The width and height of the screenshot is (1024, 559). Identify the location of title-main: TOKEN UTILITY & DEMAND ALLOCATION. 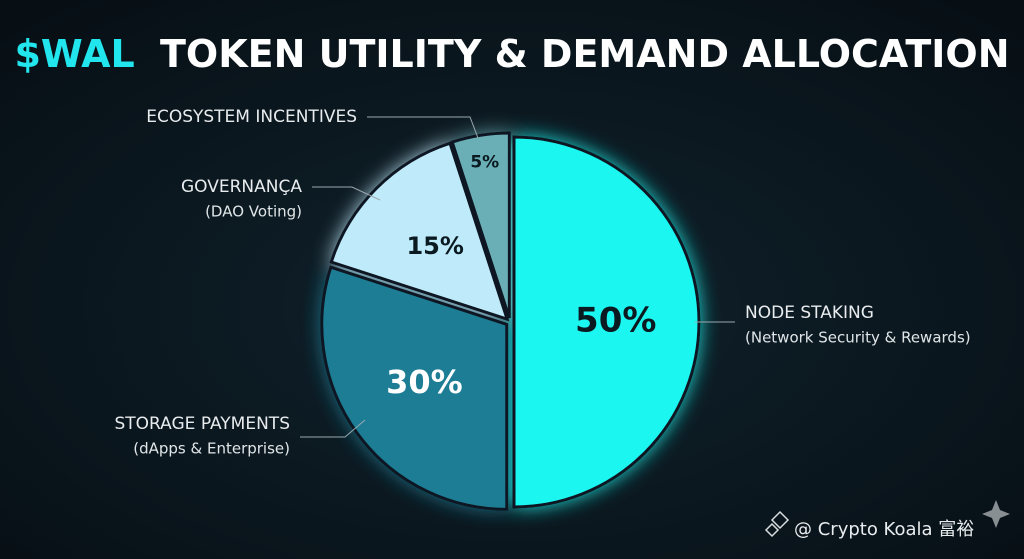
(585, 54).